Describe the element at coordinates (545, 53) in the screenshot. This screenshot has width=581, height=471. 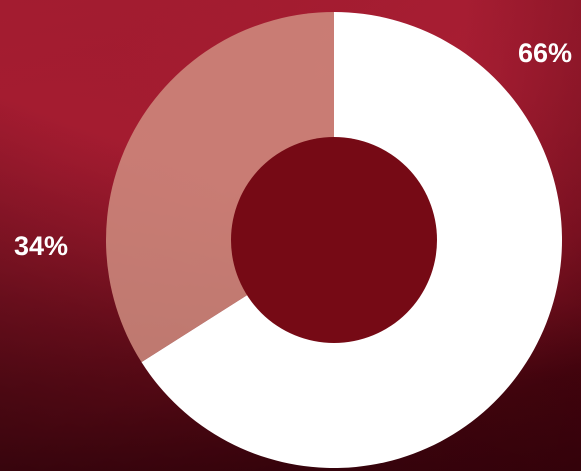
I see `slice-label-66: 66%` at that location.